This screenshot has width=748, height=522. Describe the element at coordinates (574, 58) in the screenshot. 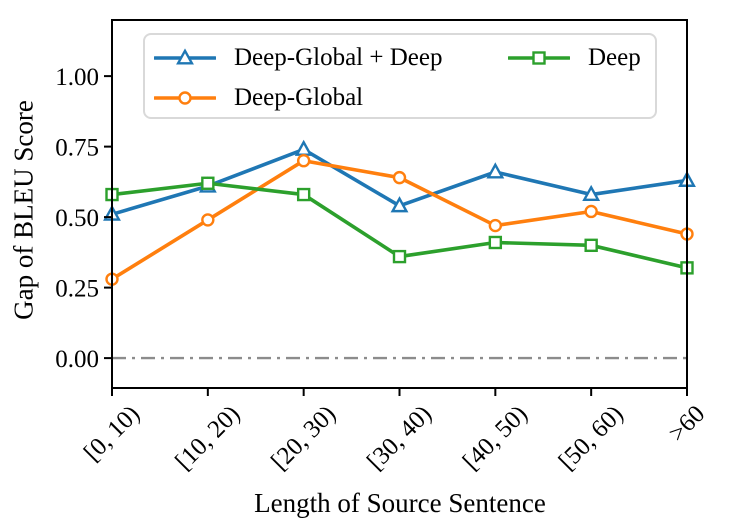

I see `legend-item: Deep` at that location.